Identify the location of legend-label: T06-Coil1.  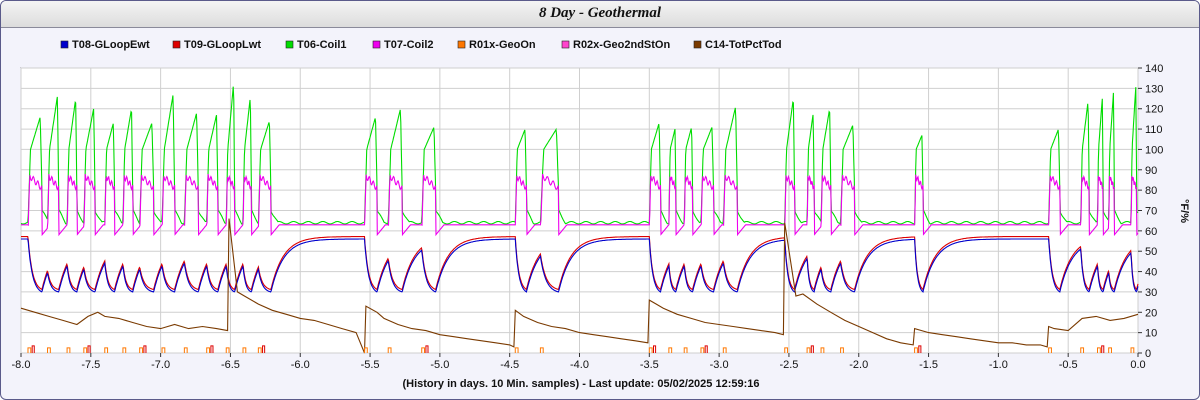
(322, 45).